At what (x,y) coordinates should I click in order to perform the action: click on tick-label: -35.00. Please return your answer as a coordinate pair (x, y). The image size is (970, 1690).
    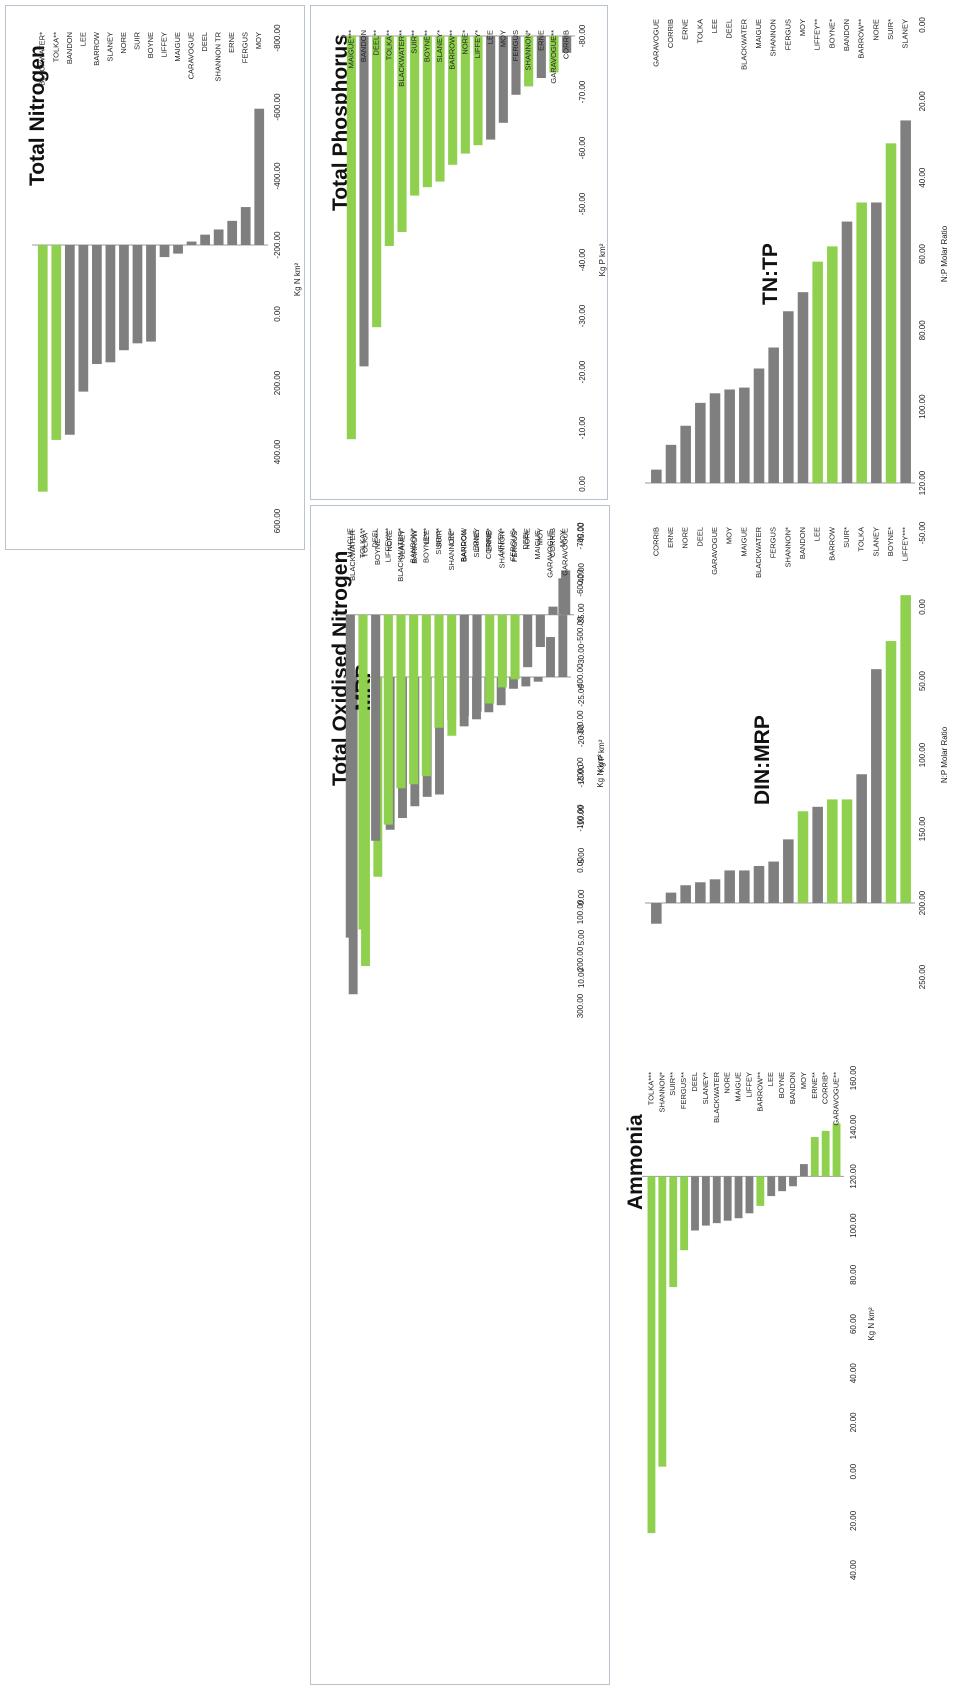
    Looking at the image, I should click on (581, 614).